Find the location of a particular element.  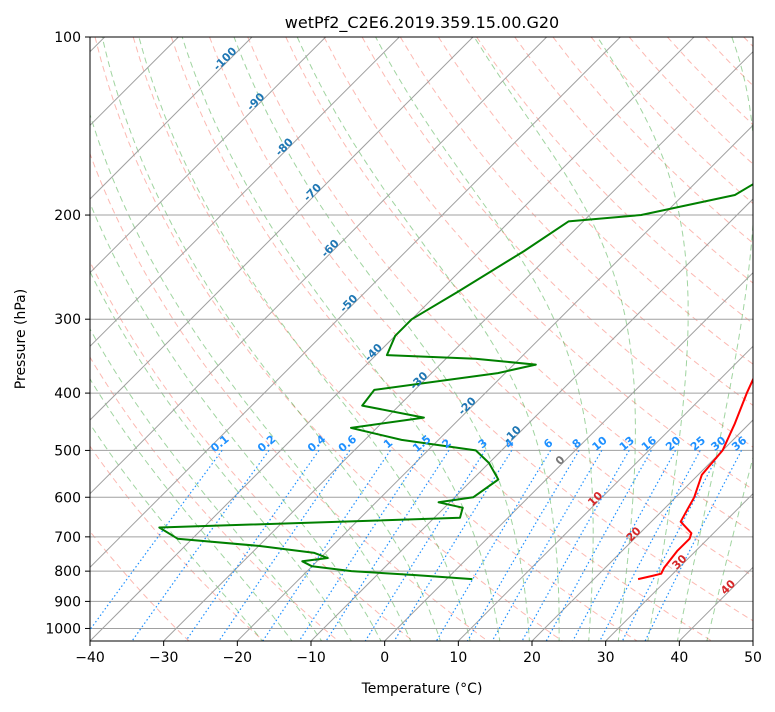

mixing-ratio-label: 2 is located at coordinates (447, 443).